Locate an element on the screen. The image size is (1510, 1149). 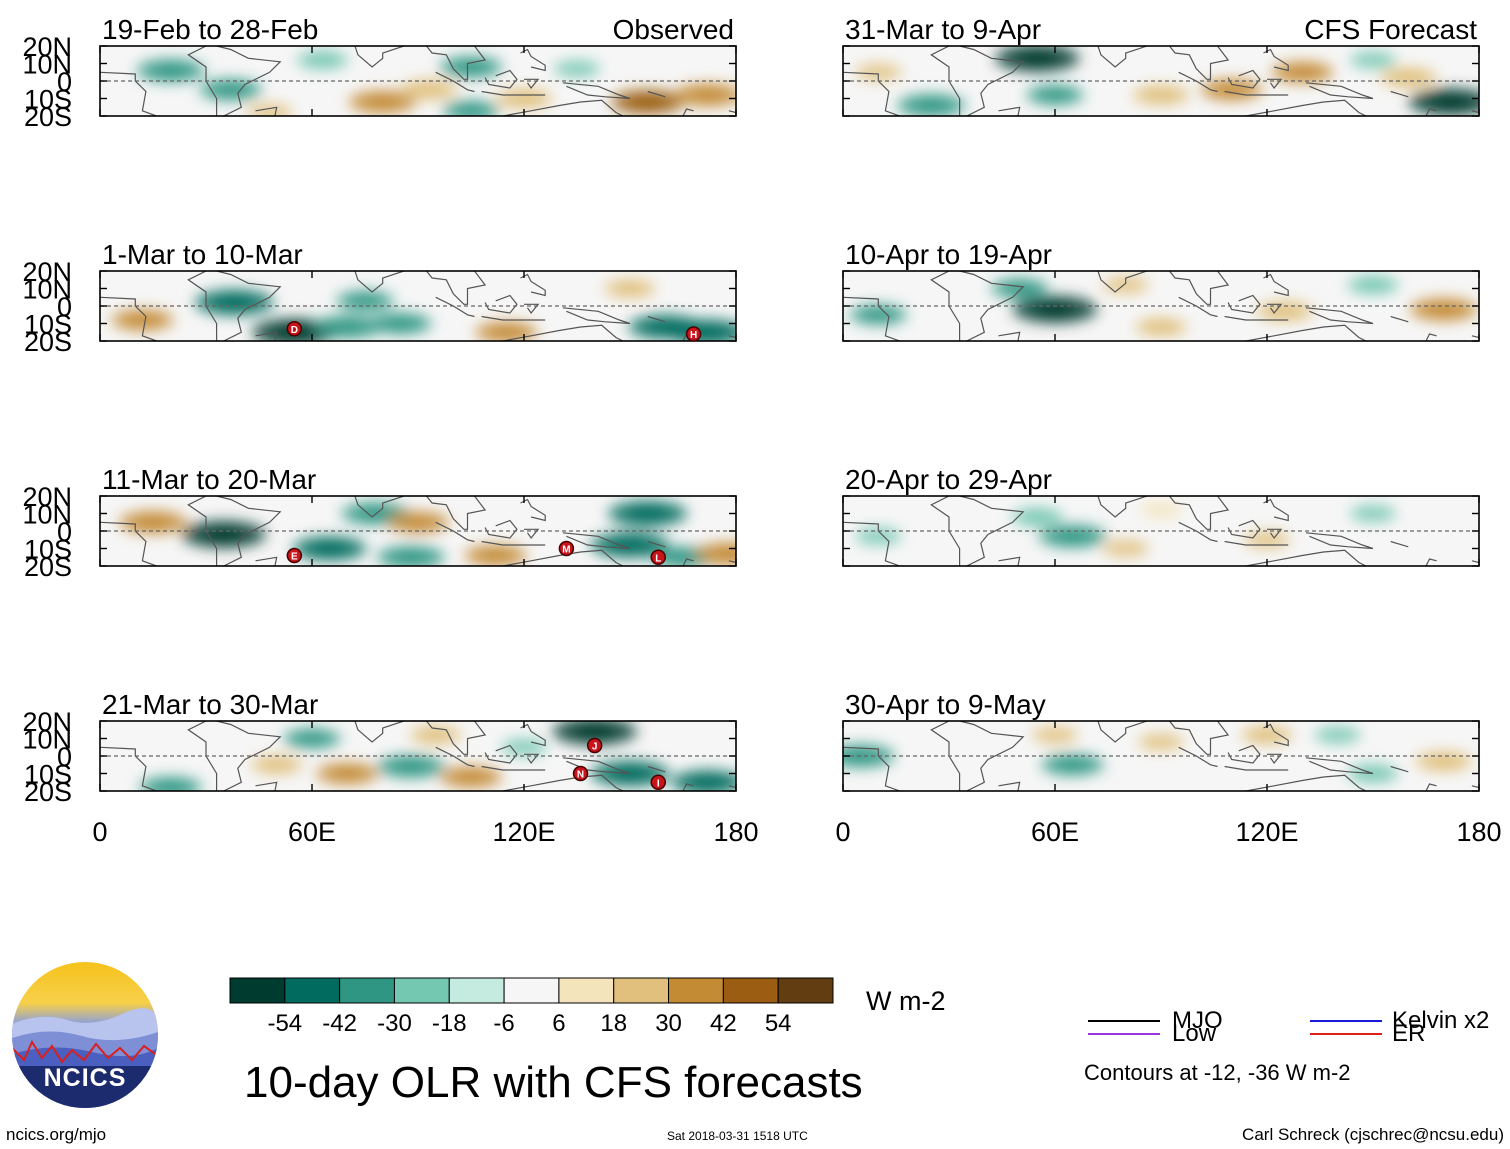
storm-marker: J is located at coordinates (594, 745).